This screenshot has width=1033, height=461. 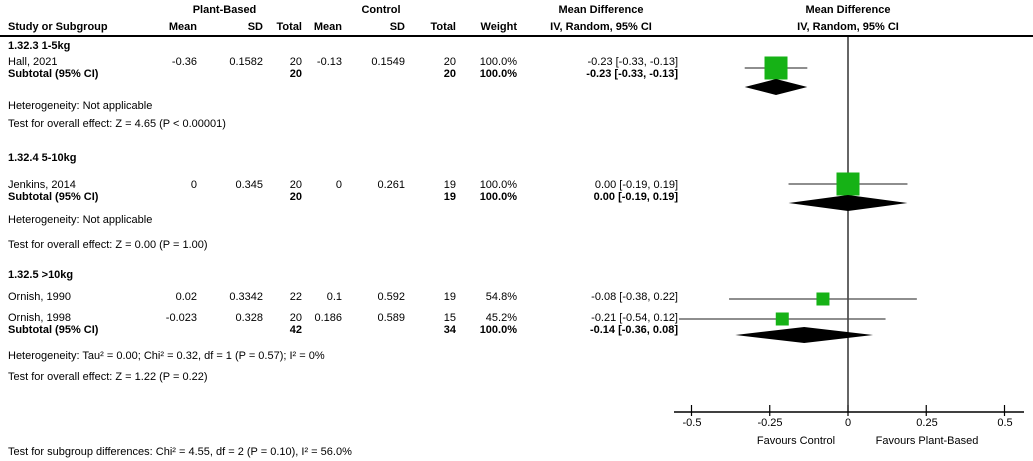 I want to click on header-divider, so click(x=516, y=36).